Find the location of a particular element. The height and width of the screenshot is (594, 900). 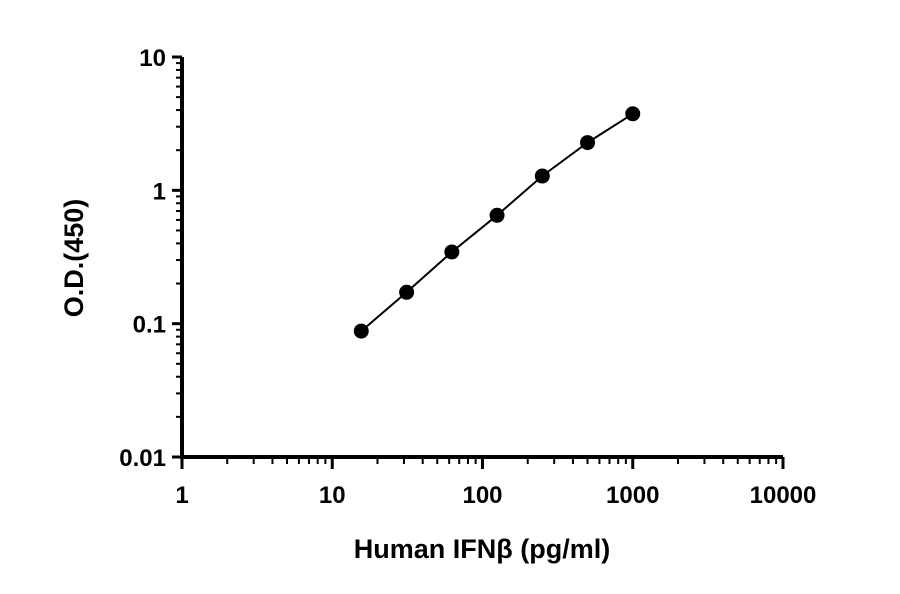

x-tick-label: 10000 is located at coordinates (783, 495).